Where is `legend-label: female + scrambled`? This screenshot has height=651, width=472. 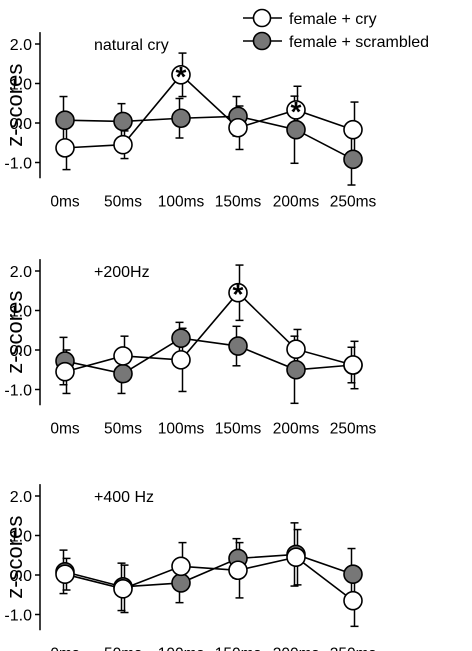
legend-label: female + scrambled is located at coordinates (359, 42).